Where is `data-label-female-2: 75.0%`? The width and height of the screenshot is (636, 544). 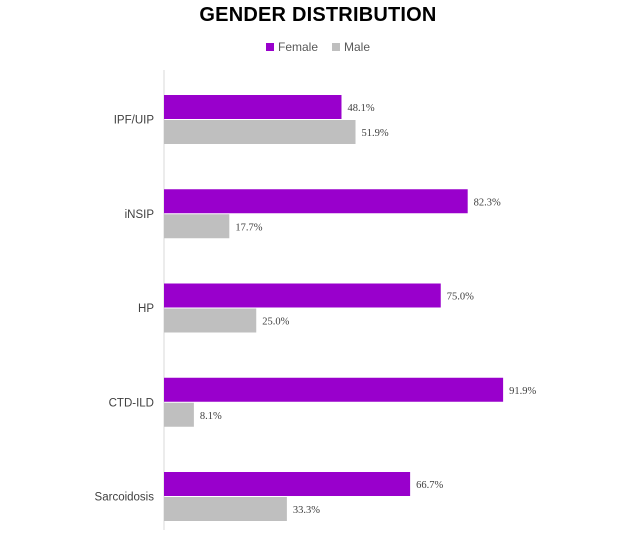
data-label-female-2: 75.0% is located at coordinates (460, 297).